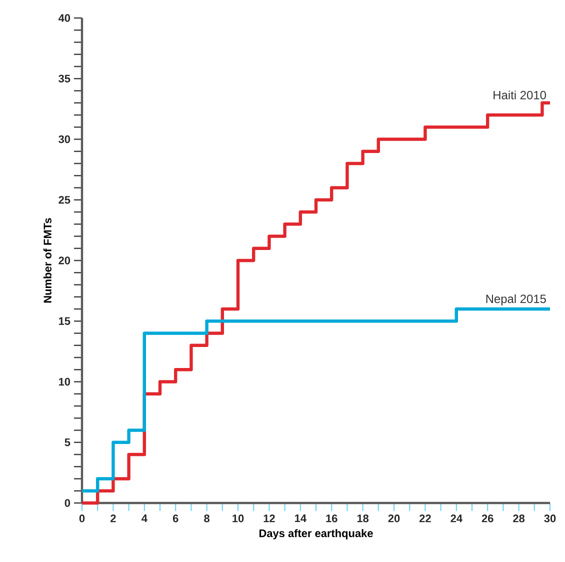 The image size is (565, 562). Describe the element at coordinates (113, 518) in the screenshot. I see `x-tick-label: 2` at that location.